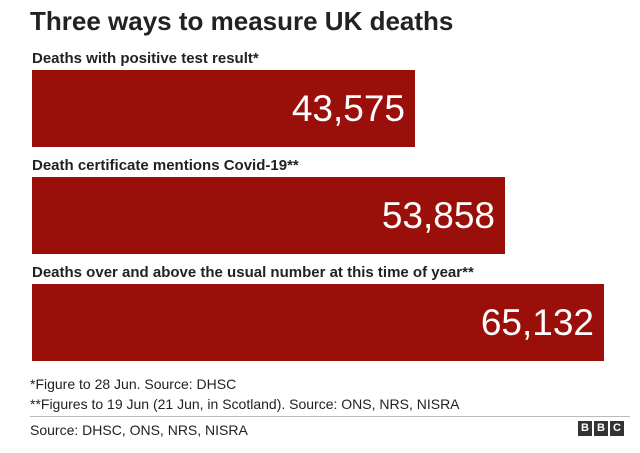 This screenshot has width=640, height=453. Describe the element at coordinates (165, 165) in the screenshot. I see `bar-label-2: Death certificate mentions Covid-19**` at that location.